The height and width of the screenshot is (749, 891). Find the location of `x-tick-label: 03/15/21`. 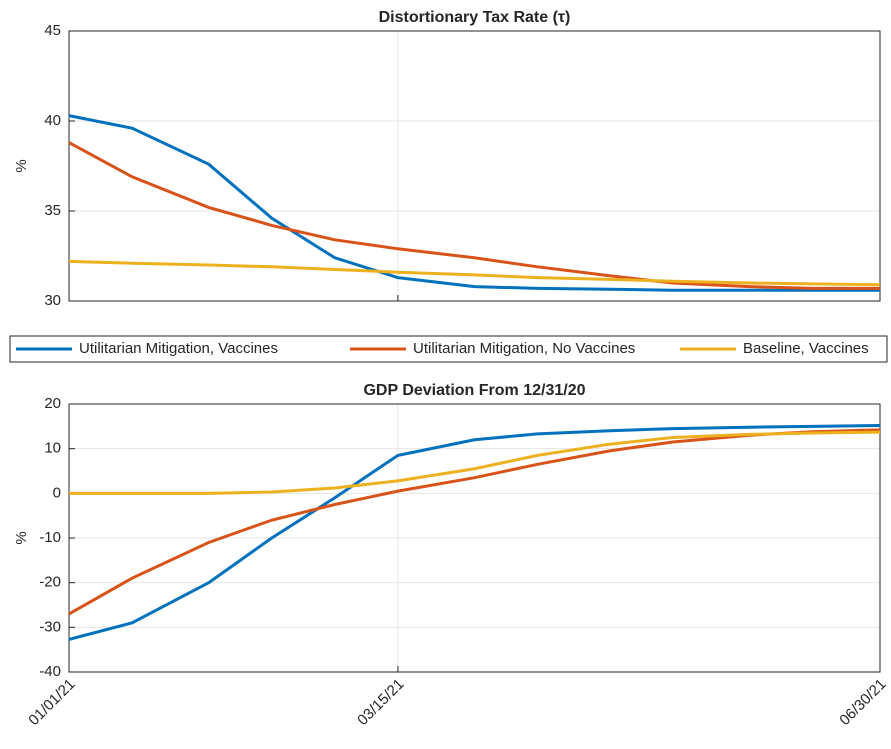

x-tick-label: 03/15/21 is located at coordinates (380, 702).